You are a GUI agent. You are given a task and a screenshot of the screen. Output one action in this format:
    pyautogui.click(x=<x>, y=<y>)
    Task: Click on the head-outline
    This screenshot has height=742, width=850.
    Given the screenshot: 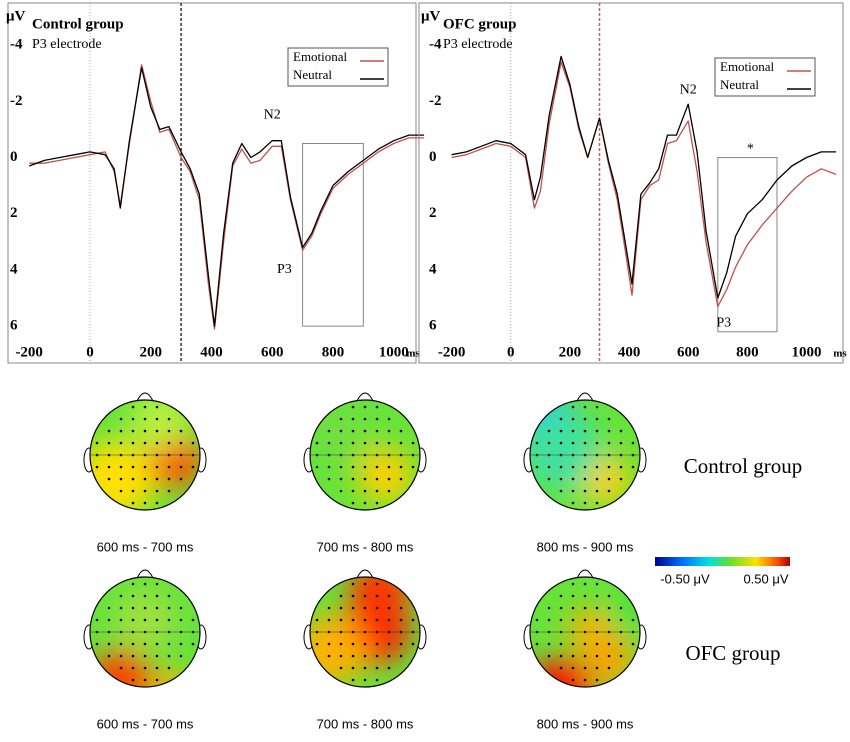 What is the action you would take?
    pyautogui.click(x=585, y=632)
    